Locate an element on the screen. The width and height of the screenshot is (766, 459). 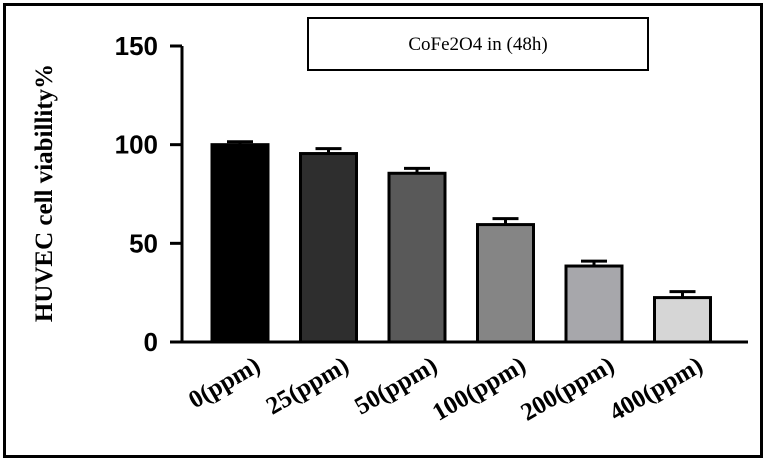
chart-title: CoFe2O4 in (48h) is located at coordinates (477, 44).